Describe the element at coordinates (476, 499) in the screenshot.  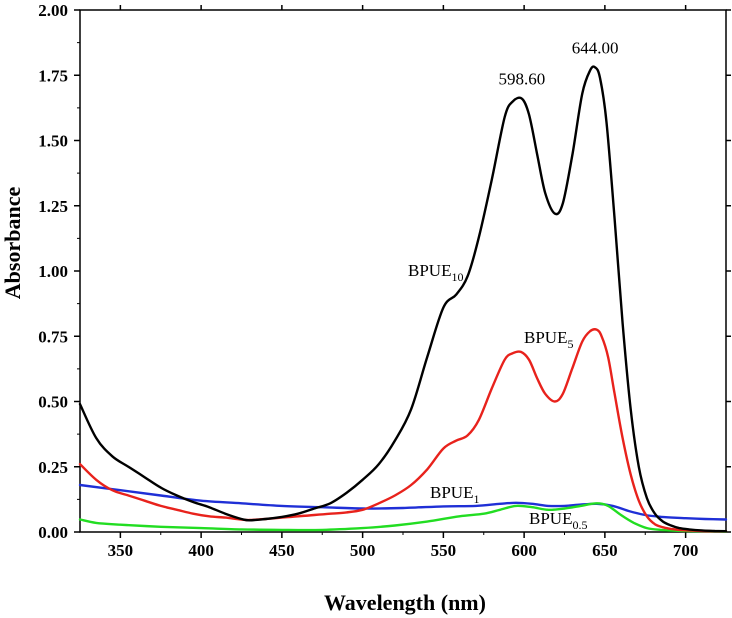
I see `series-label-subscript: 1` at that location.